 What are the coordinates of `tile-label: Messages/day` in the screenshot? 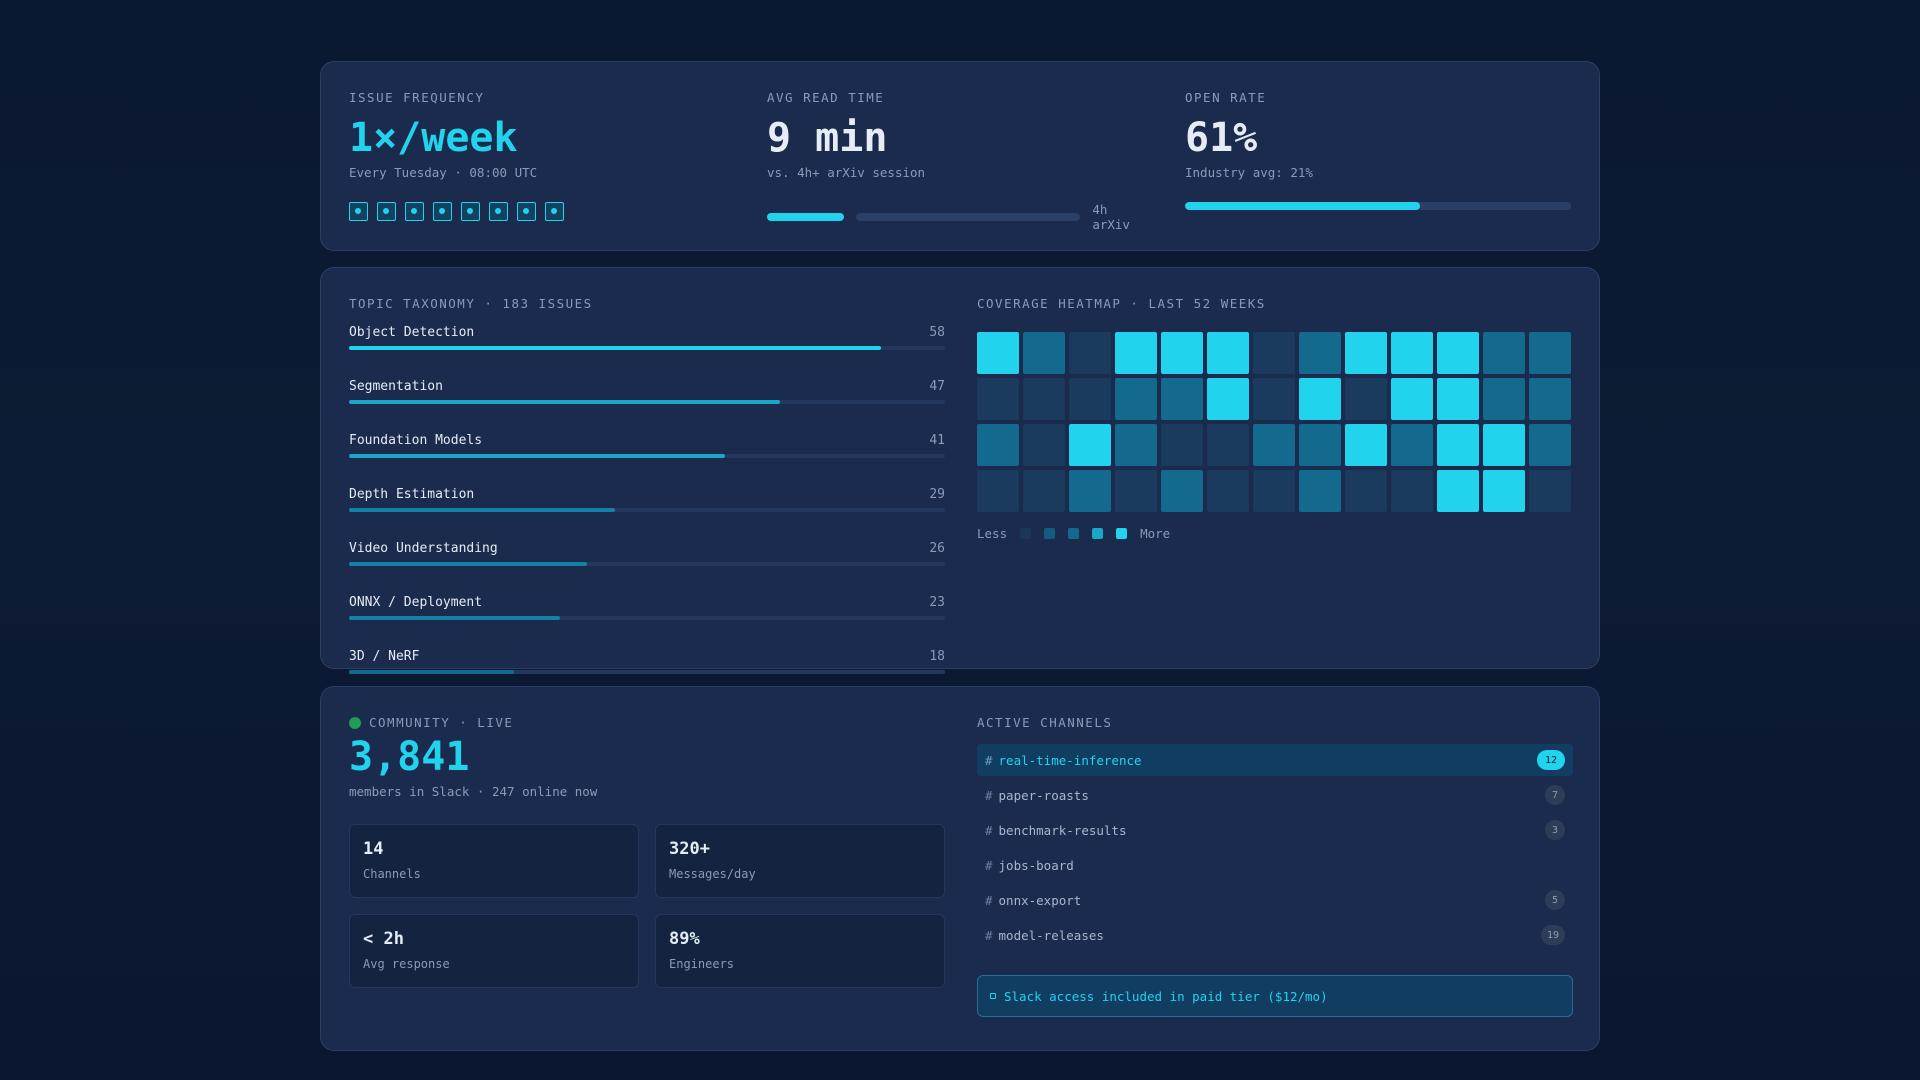 It's located at (712, 874).